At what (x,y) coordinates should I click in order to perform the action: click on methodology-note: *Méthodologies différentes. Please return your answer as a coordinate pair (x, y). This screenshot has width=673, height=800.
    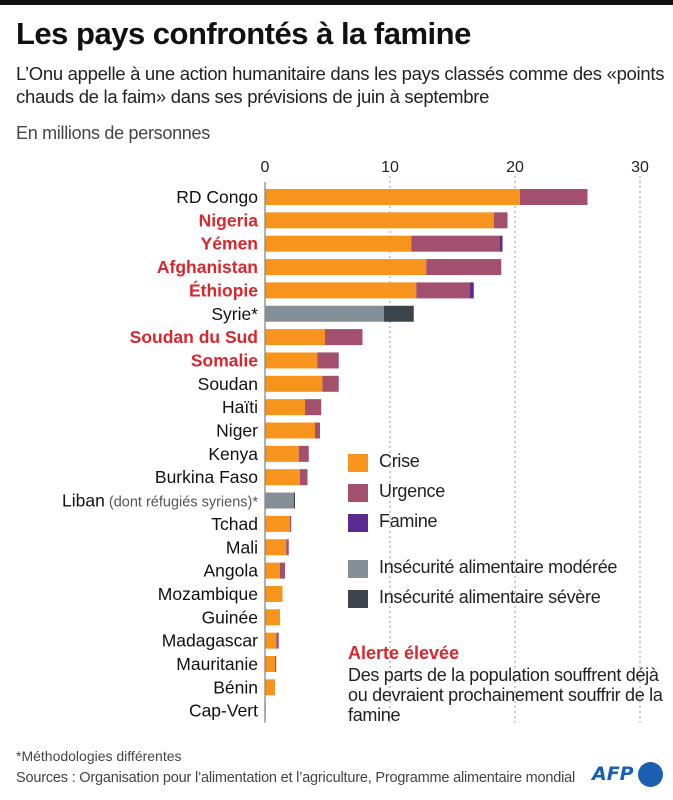
    Looking at the image, I should click on (99, 756).